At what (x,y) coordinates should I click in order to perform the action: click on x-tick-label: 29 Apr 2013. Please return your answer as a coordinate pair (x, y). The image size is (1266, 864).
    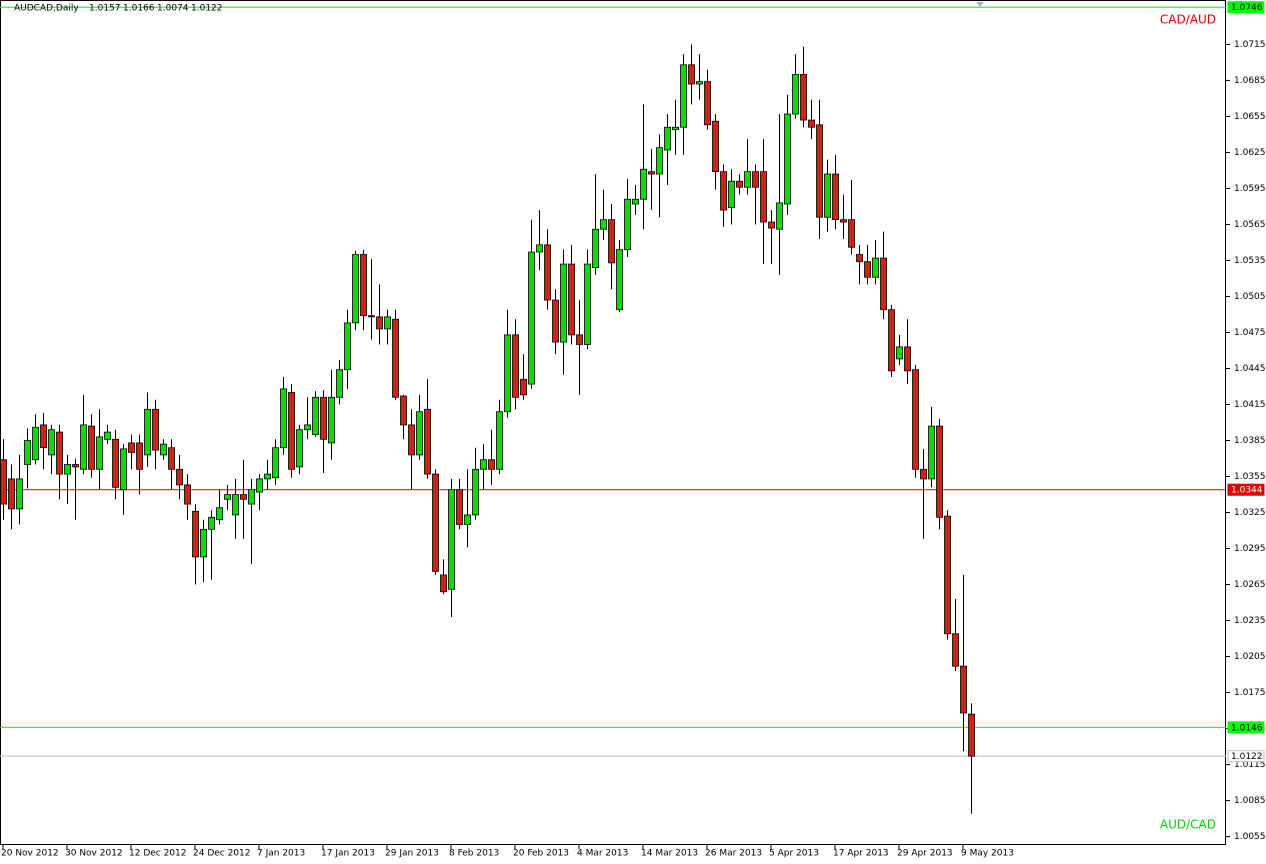
    Looking at the image, I should click on (925, 854).